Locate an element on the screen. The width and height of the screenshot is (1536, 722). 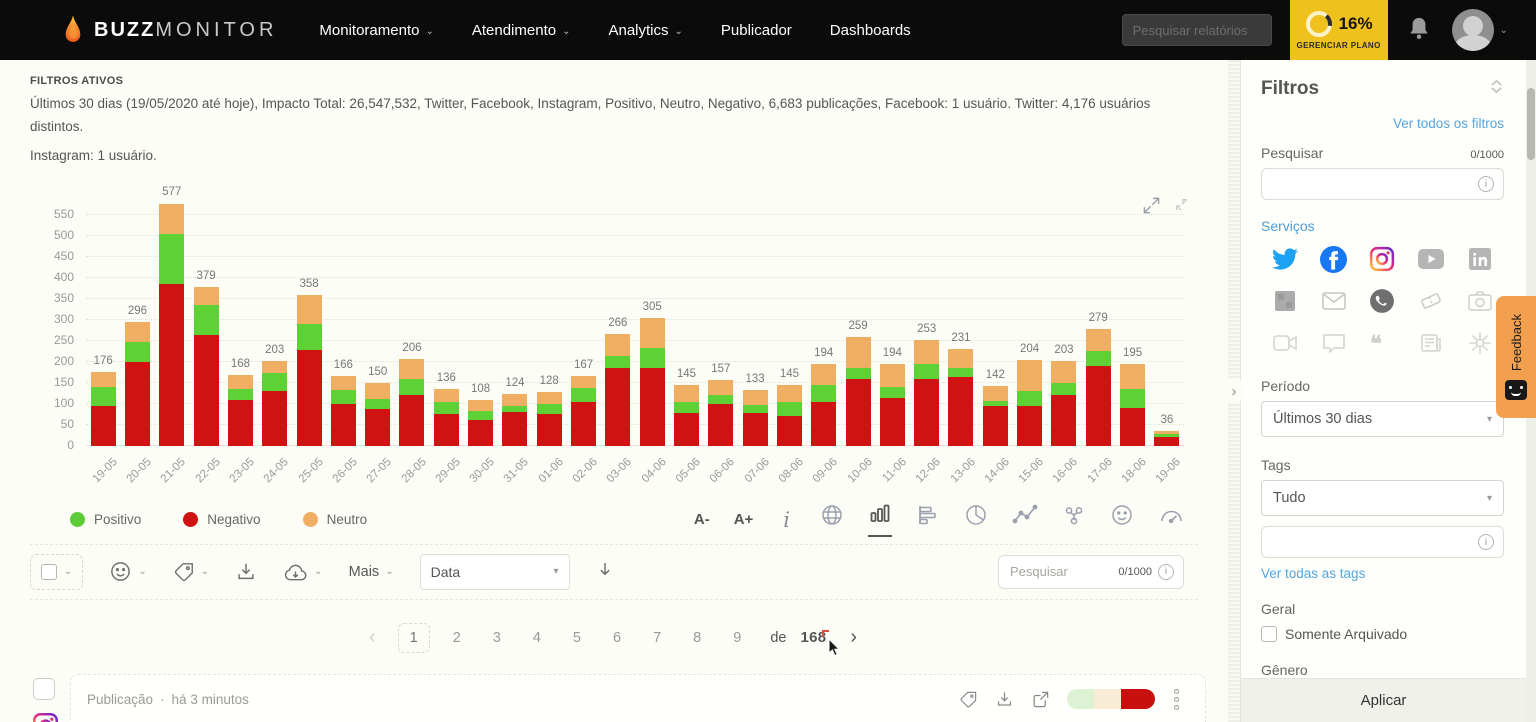
page-6-button: 6 is located at coordinates (617, 637).